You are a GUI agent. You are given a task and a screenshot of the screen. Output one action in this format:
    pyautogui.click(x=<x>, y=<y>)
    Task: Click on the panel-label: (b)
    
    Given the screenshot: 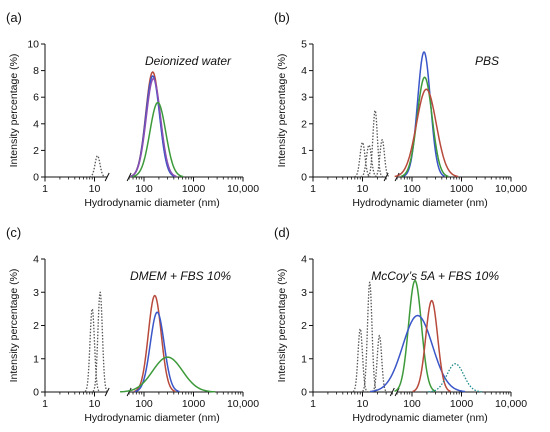 What is the action you would take?
    pyautogui.click(x=282, y=17)
    